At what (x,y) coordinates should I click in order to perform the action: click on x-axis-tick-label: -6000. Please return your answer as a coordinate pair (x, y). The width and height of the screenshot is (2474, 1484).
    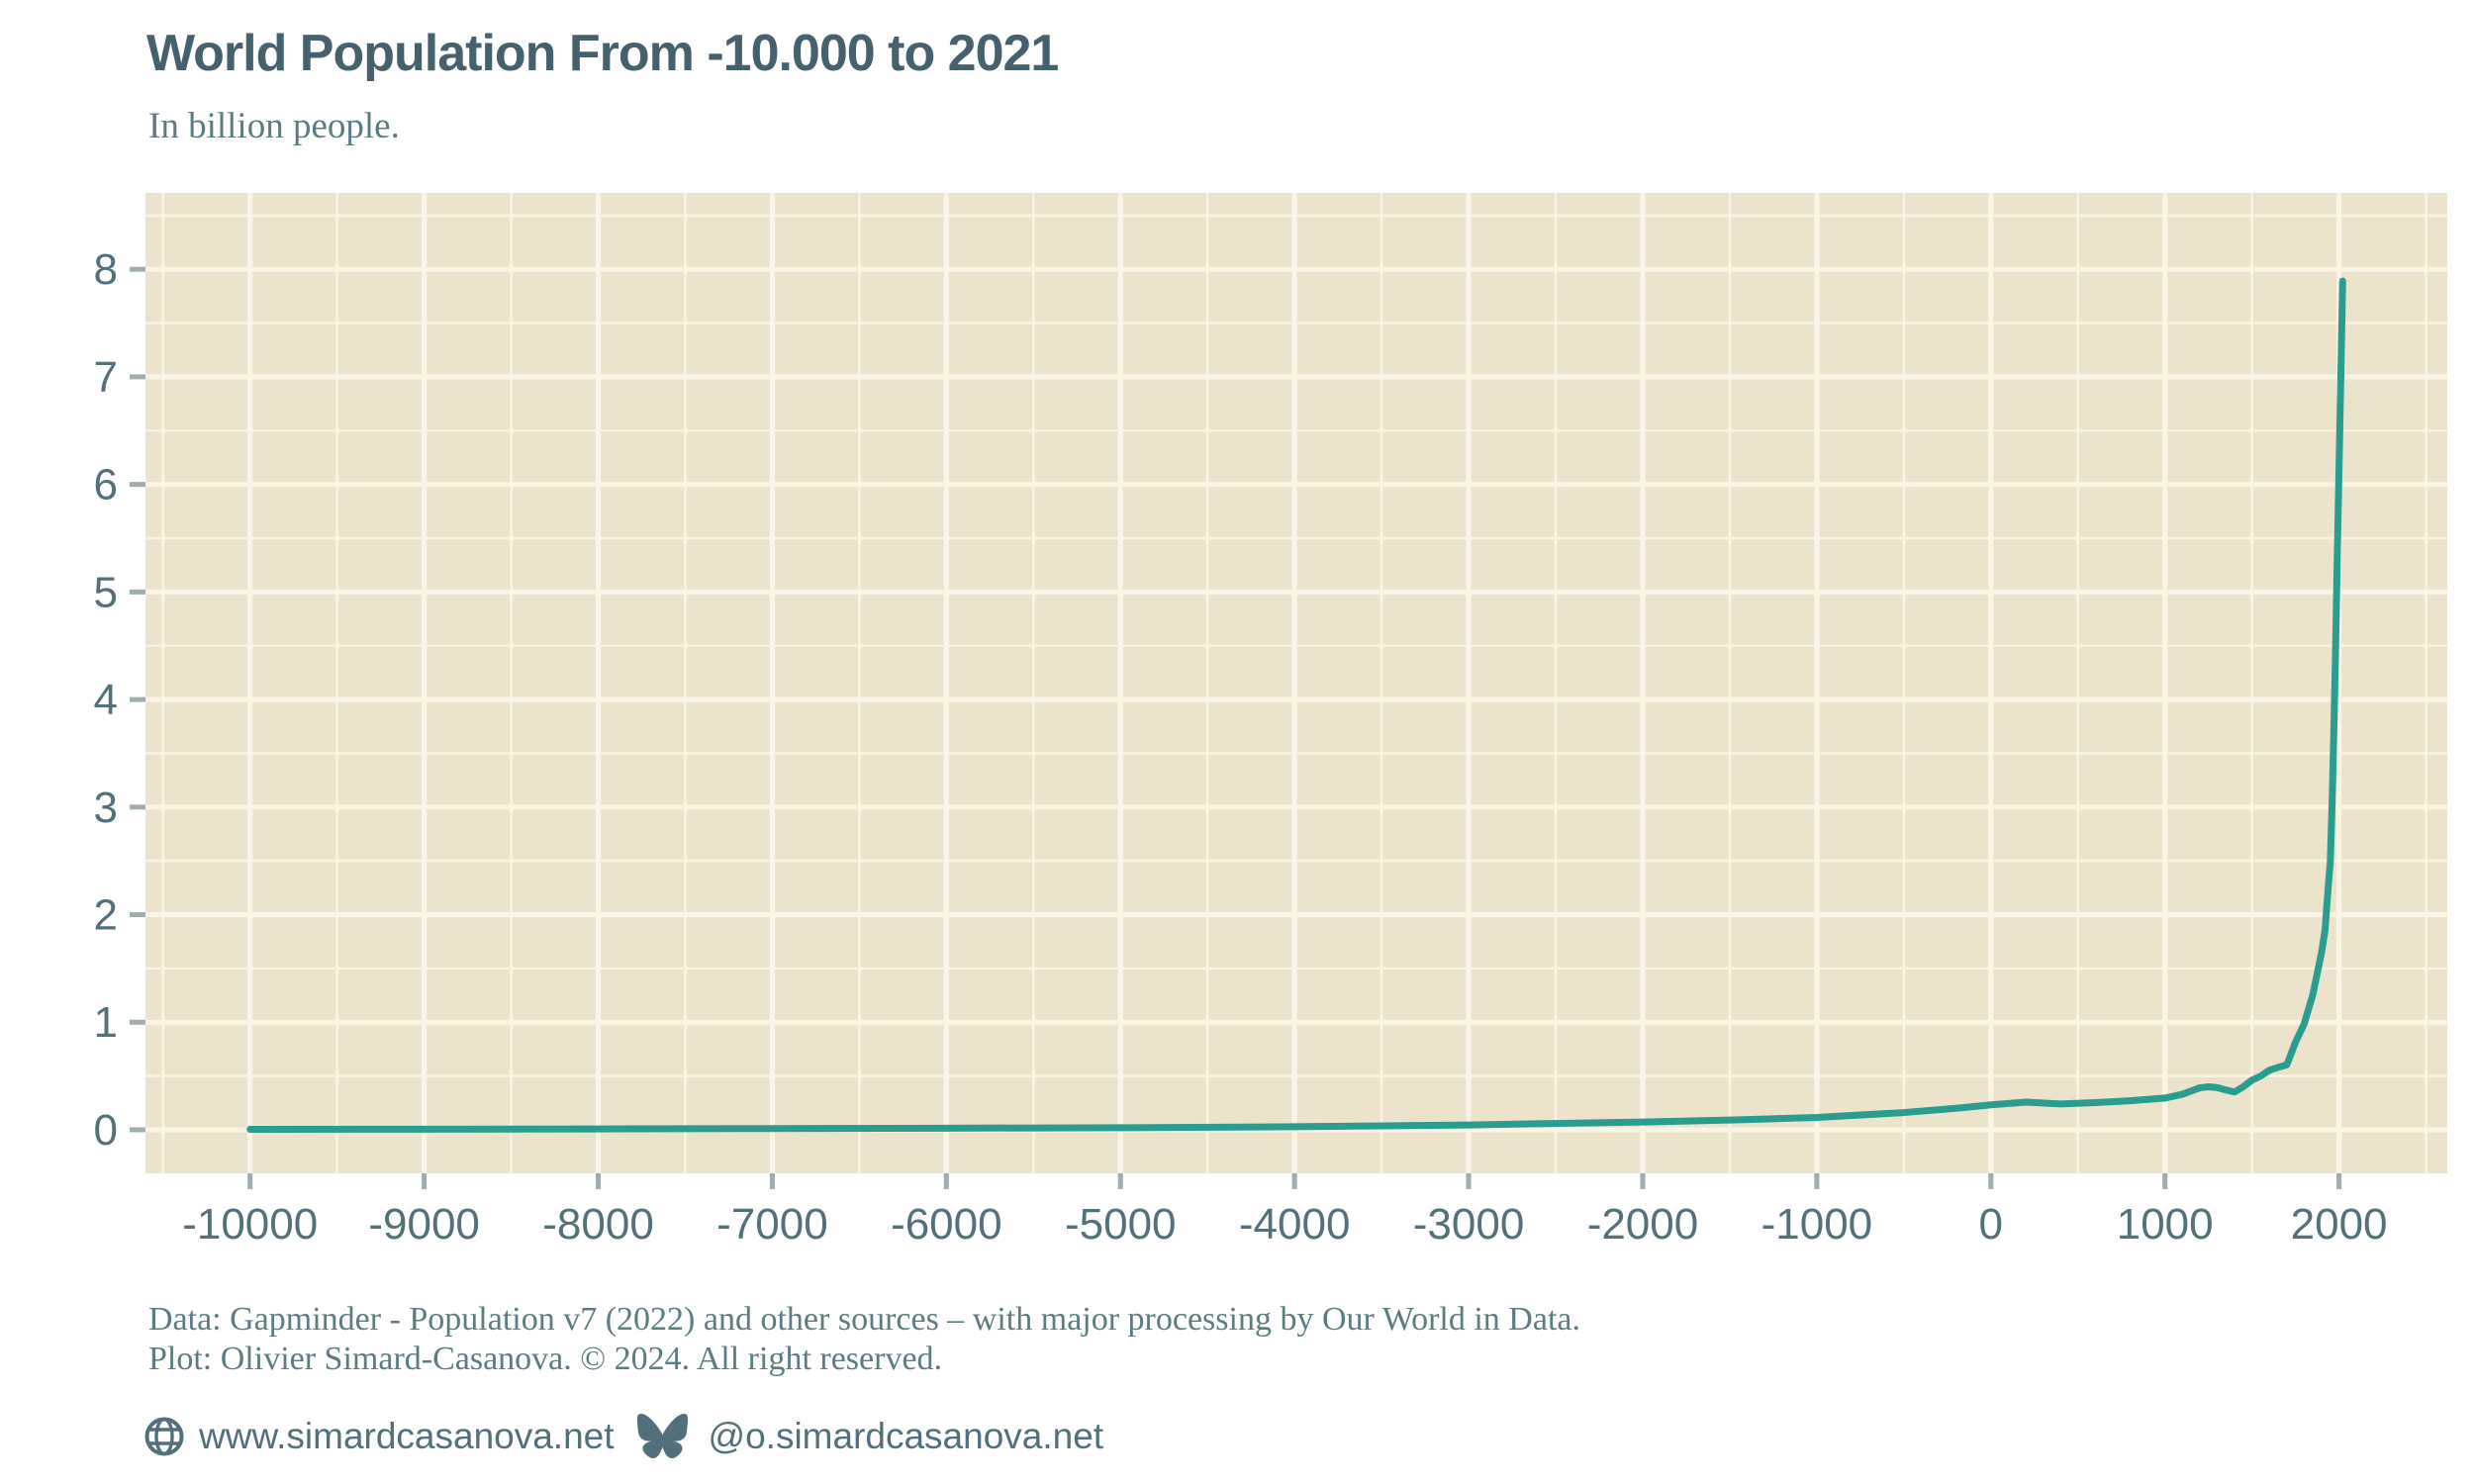
    Looking at the image, I should click on (947, 1224).